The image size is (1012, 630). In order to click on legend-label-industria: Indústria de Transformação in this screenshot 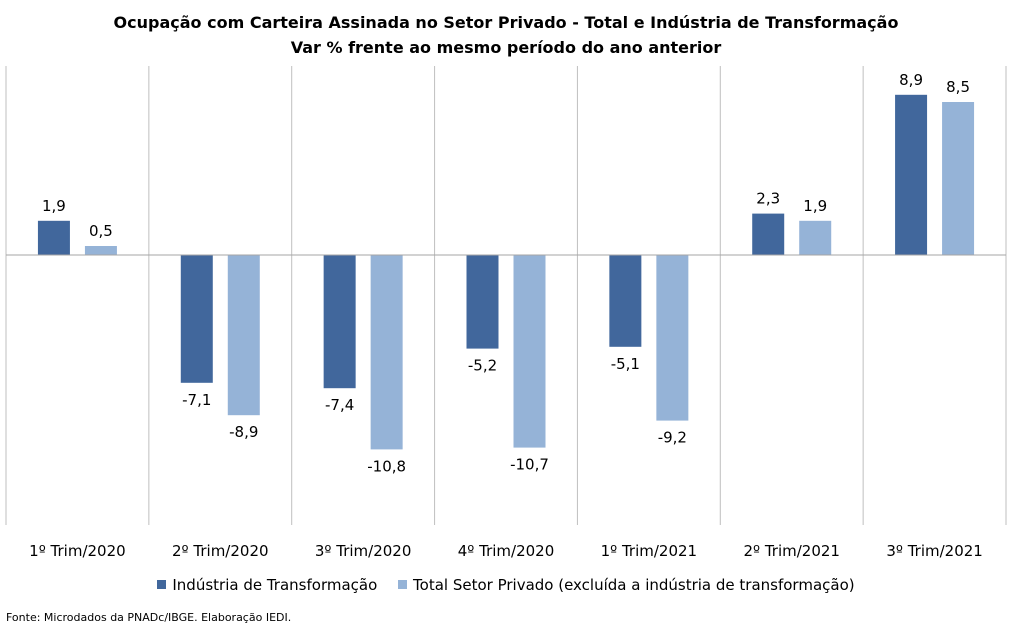, I will do `click(275, 585)`.